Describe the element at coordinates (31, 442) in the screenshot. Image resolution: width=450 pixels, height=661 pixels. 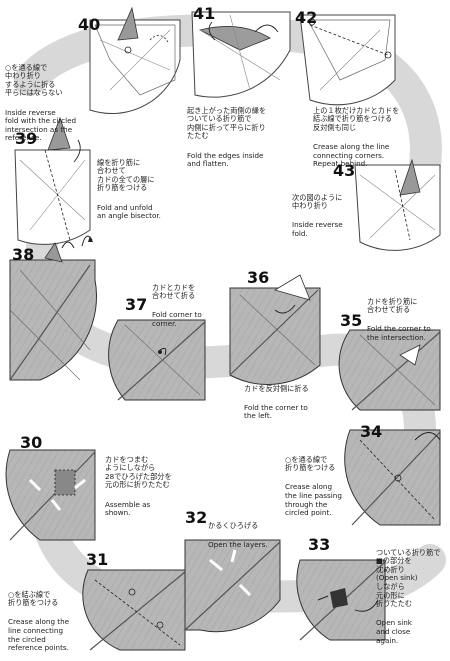
I see `step-30-number: 30` at that location.